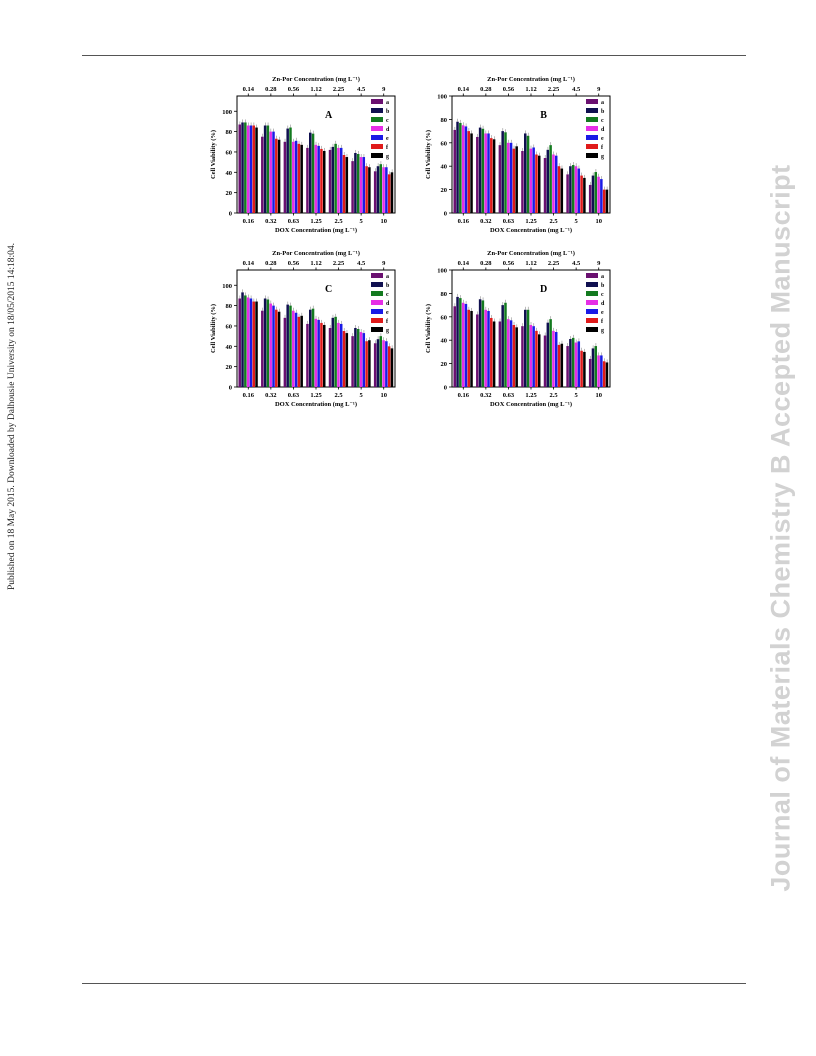 The image size is (816, 1056). I want to click on x-tick-label: 5, so click(577, 395).